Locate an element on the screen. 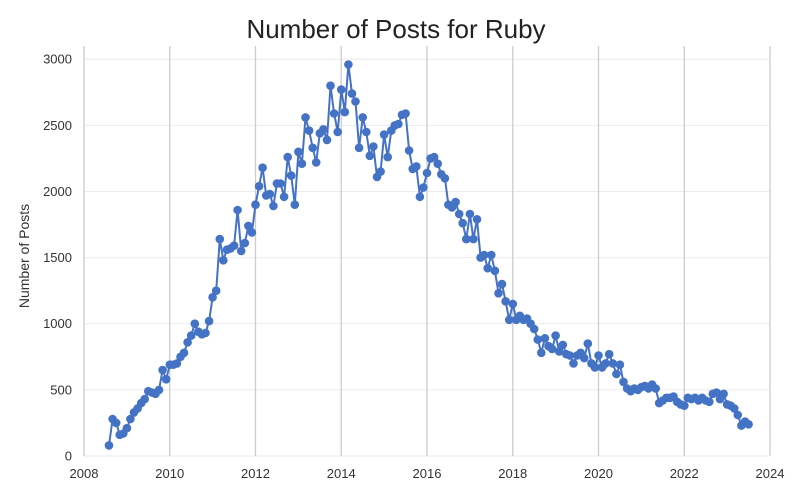 Image resolution: width=800 pixels, height=500 pixels. x-tick-label: 2012 is located at coordinates (255, 473).